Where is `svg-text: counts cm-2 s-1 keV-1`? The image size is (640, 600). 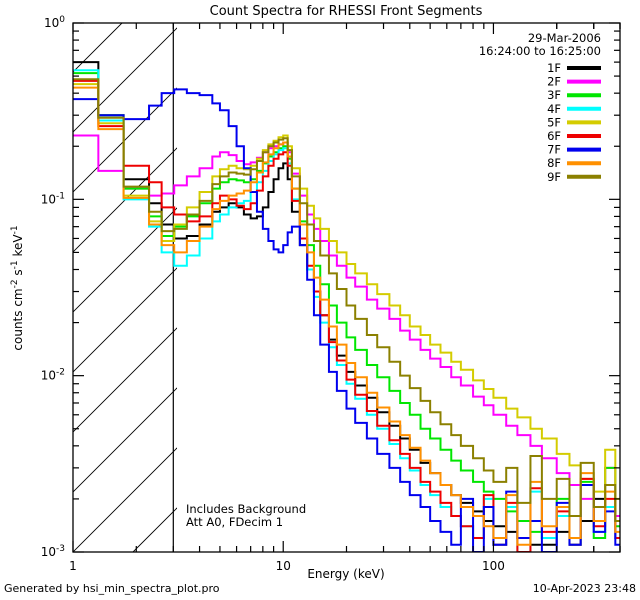 svg-text: counts cm-2 s-1 keV-1 is located at coordinates (17, 287).